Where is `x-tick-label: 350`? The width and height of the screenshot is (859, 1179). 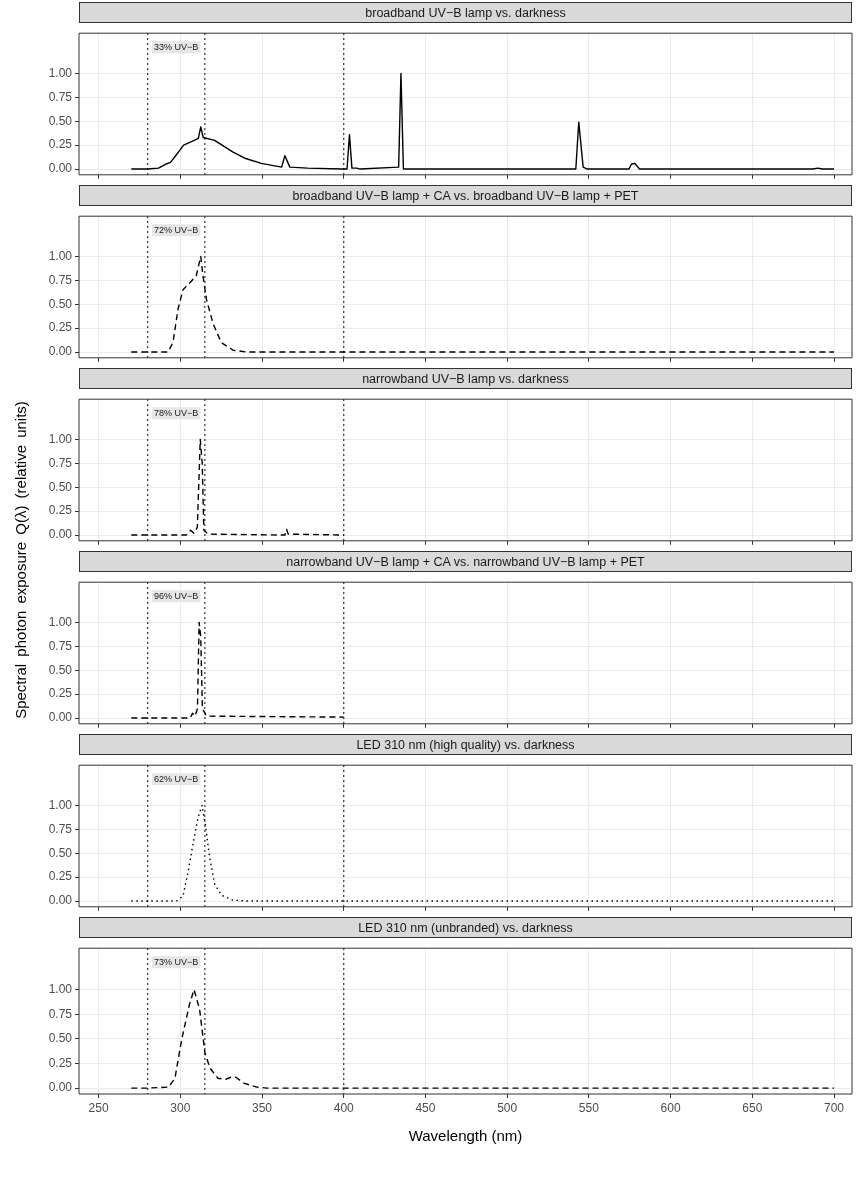 x-tick-label: 350 is located at coordinates (262, 1107).